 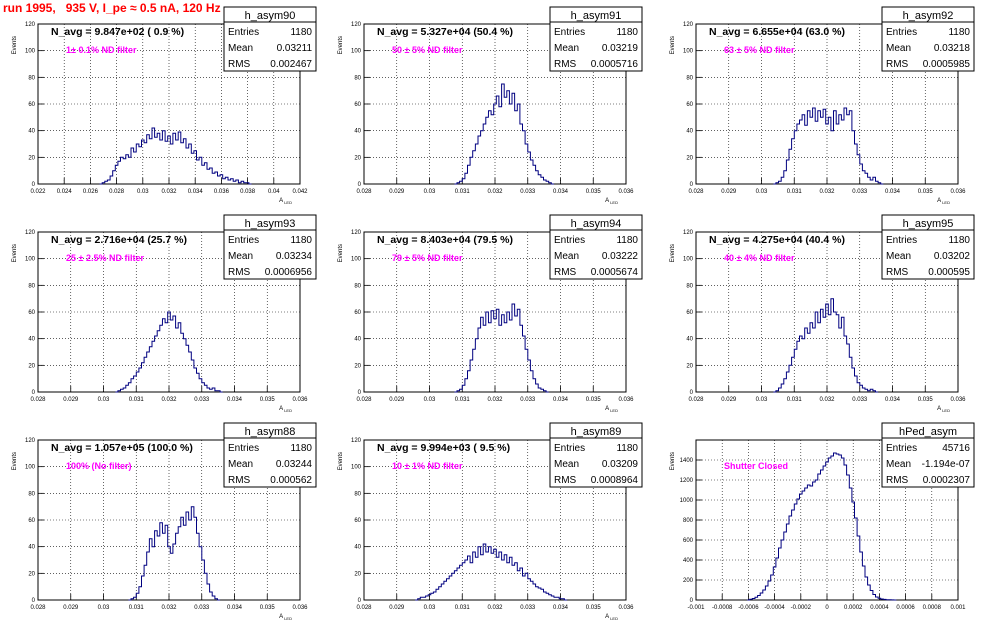 What do you see at coordinates (756, 466) in the screenshot?
I see `filter-label: Shutter Closed` at bounding box center [756, 466].